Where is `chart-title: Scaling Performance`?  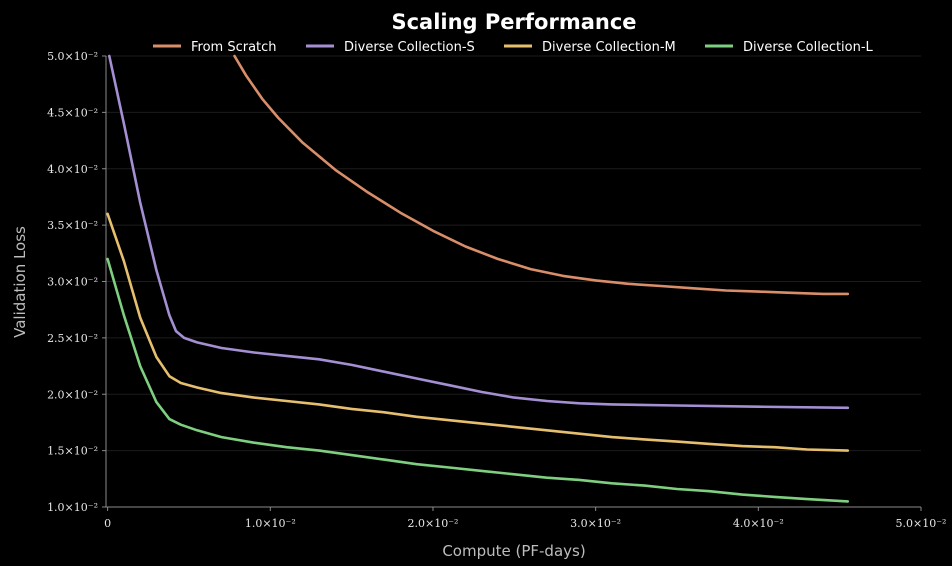 chart-title: Scaling Performance is located at coordinates (513, 22).